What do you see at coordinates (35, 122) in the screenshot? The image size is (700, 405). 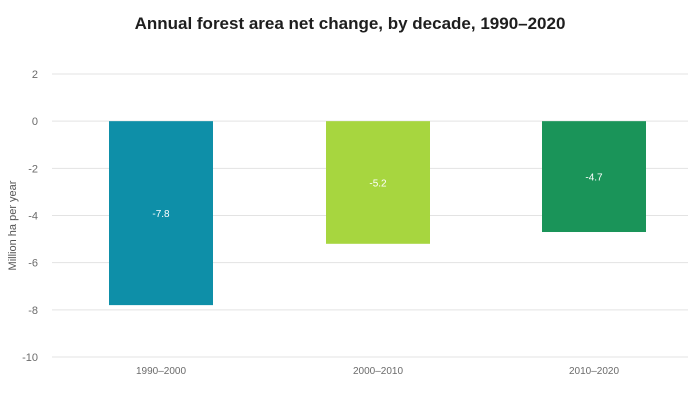 I see `y-tick-label: 0` at bounding box center [35, 122].